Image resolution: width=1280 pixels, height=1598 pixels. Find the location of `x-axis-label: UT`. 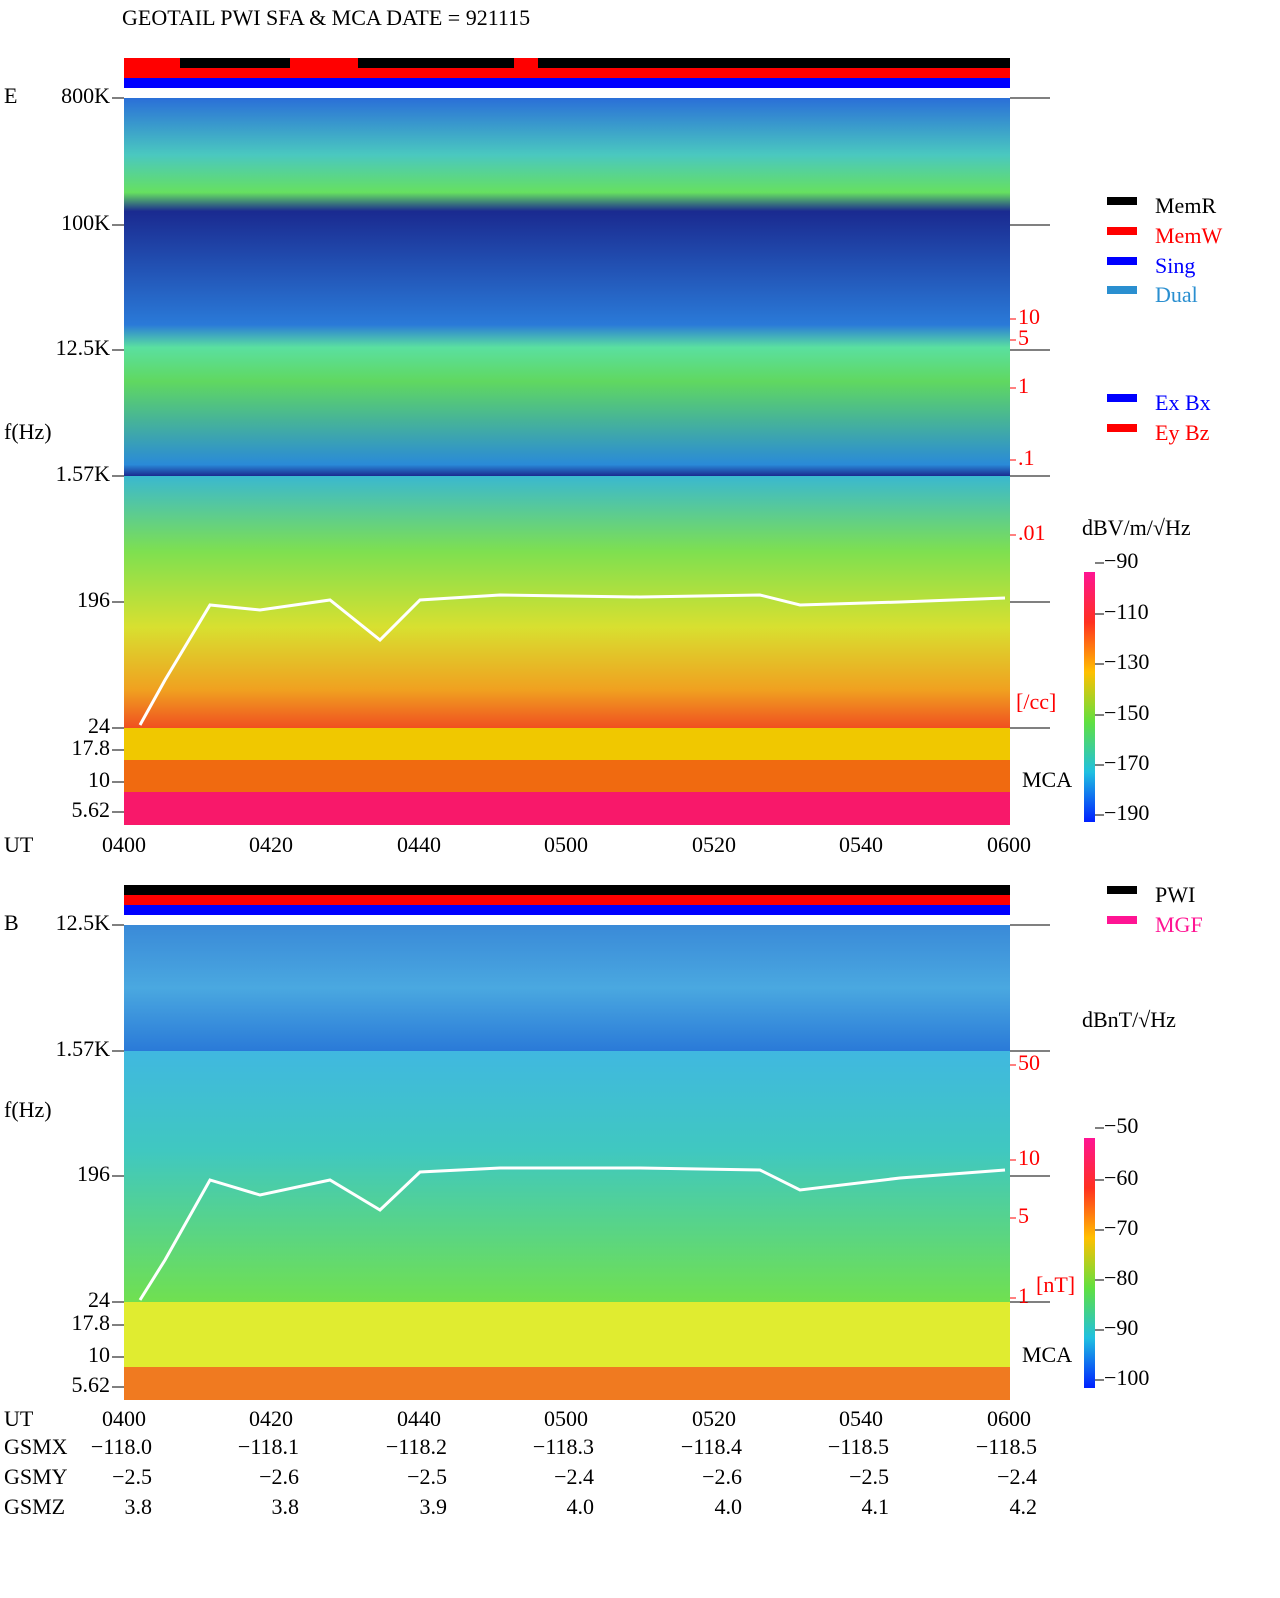

x-axis-label: UT is located at coordinates (19, 844).